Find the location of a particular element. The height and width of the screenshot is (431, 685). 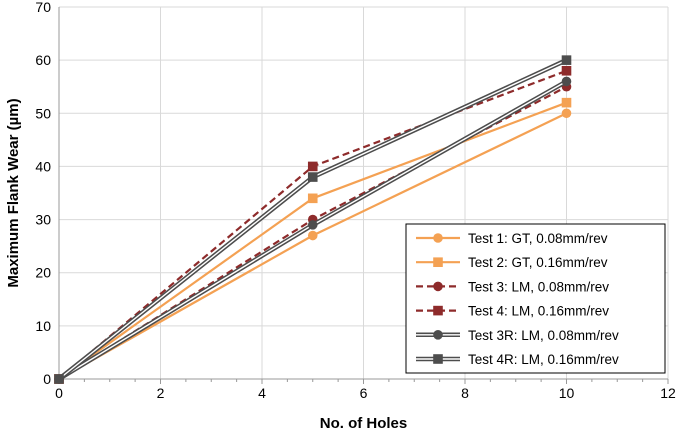

x-tick-label: 4 is located at coordinates (262, 393).